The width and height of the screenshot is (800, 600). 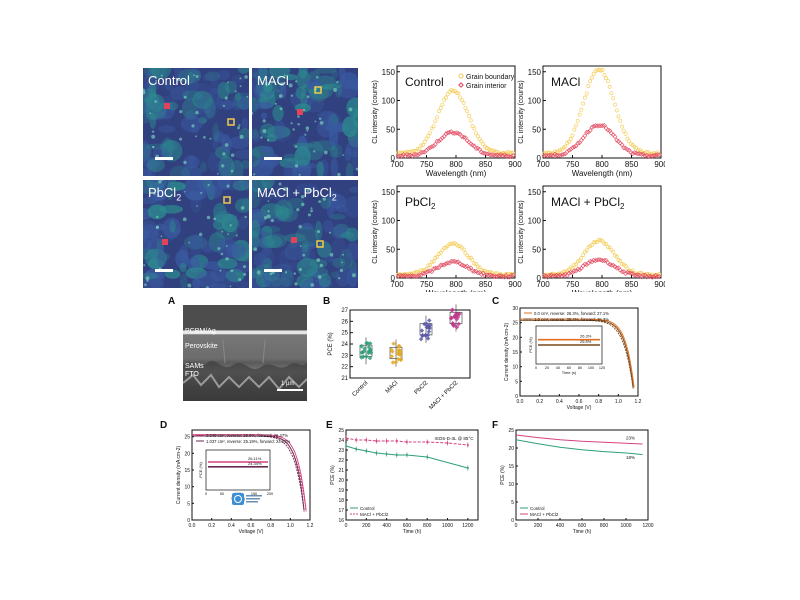 What do you see at coordinates (188, 504) in the screenshot?
I see `y-tick-label: 5` at bounding box center [188, 504].